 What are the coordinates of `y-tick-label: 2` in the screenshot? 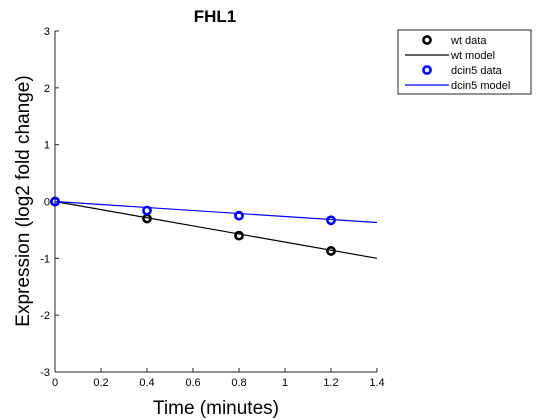 It's located at (47, 89).